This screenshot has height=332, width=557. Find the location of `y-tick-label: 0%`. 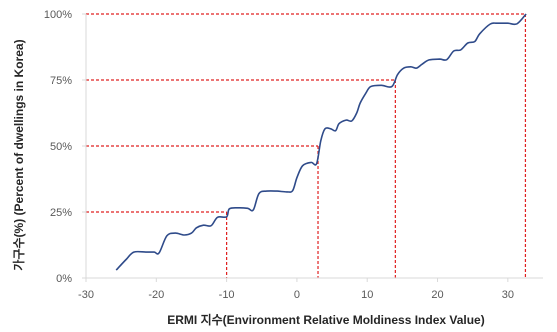

y-tick-label: 0% is located at coordinates (64, 279).